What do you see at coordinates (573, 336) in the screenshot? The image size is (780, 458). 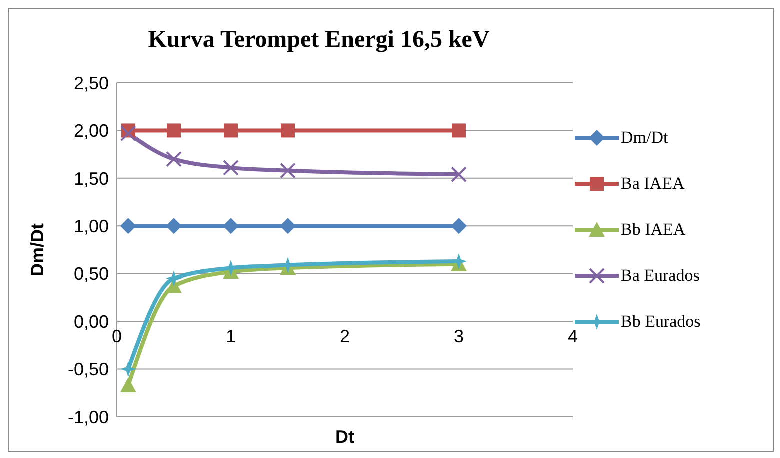 I see `x-tick-label: 4` at bounding box center [573, 336].